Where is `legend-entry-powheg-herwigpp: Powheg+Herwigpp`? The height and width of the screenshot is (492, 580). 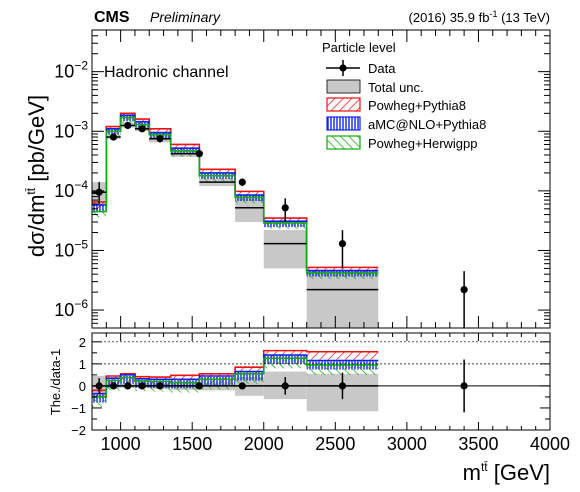 legend-entry-powheg-herwigpp: Powheg+Herwigpp is located at coordinates (401, 143).